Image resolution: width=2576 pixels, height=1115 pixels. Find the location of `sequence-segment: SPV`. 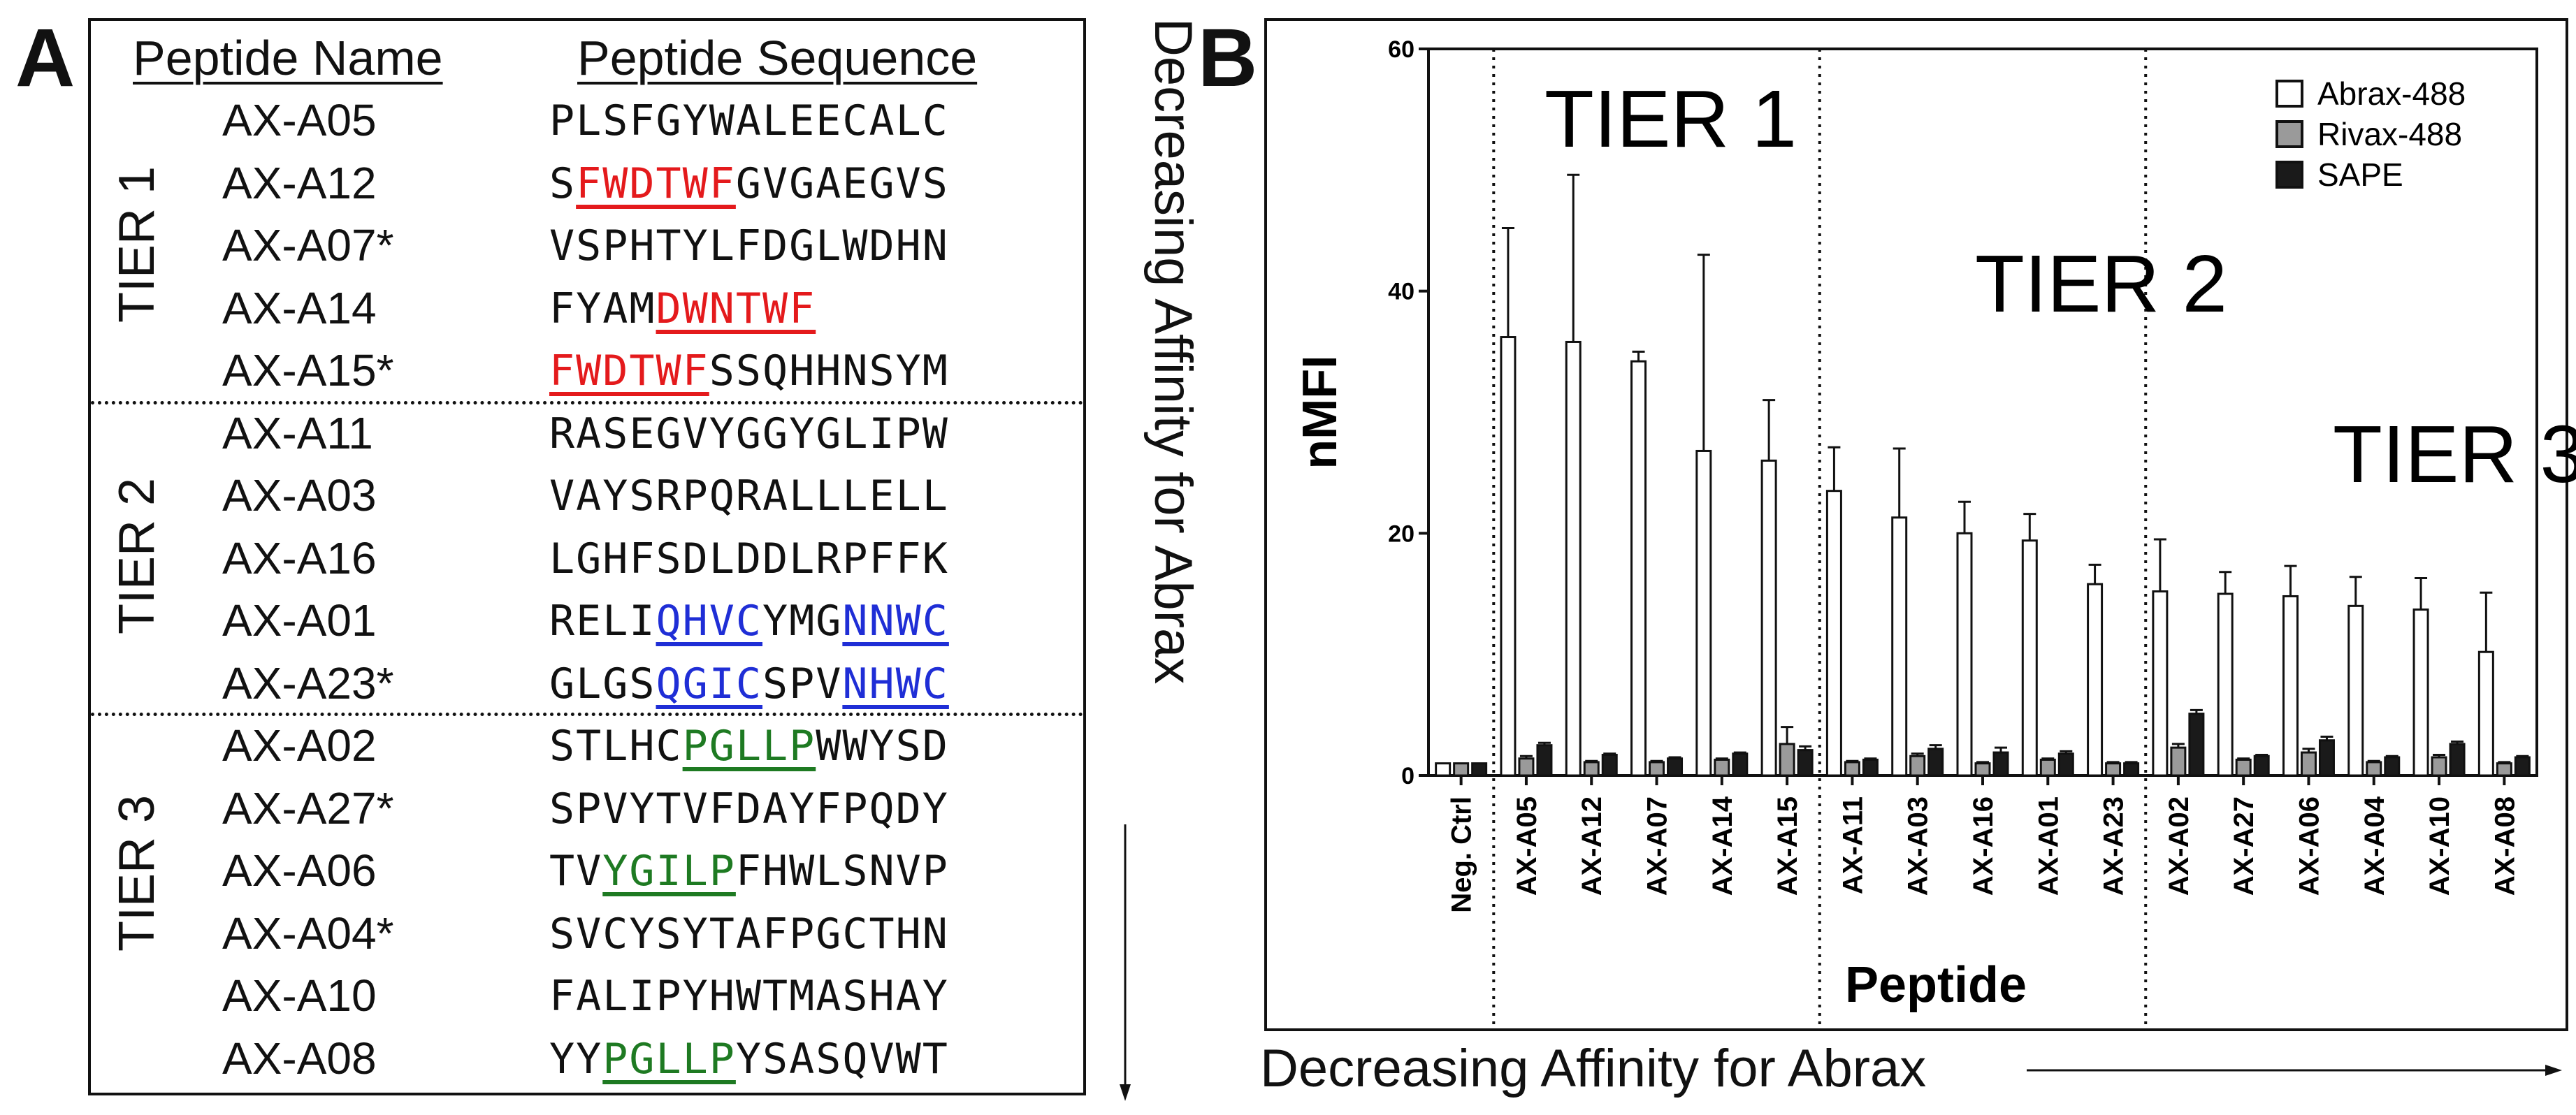

sequence-segment: SPV is located at coordinates (802, 683).